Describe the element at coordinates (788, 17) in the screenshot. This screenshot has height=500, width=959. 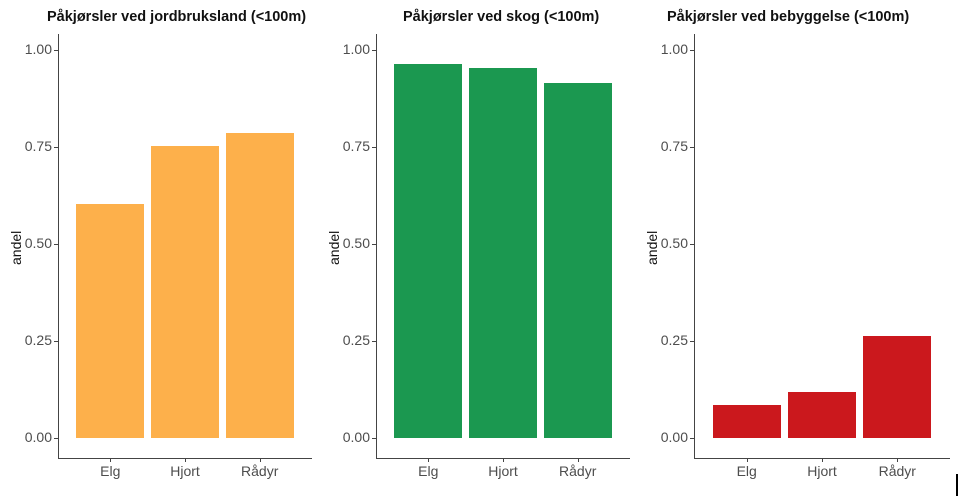
I see `chart-title: Påkjørsler ved bebyggelse (<100m)` at that location.